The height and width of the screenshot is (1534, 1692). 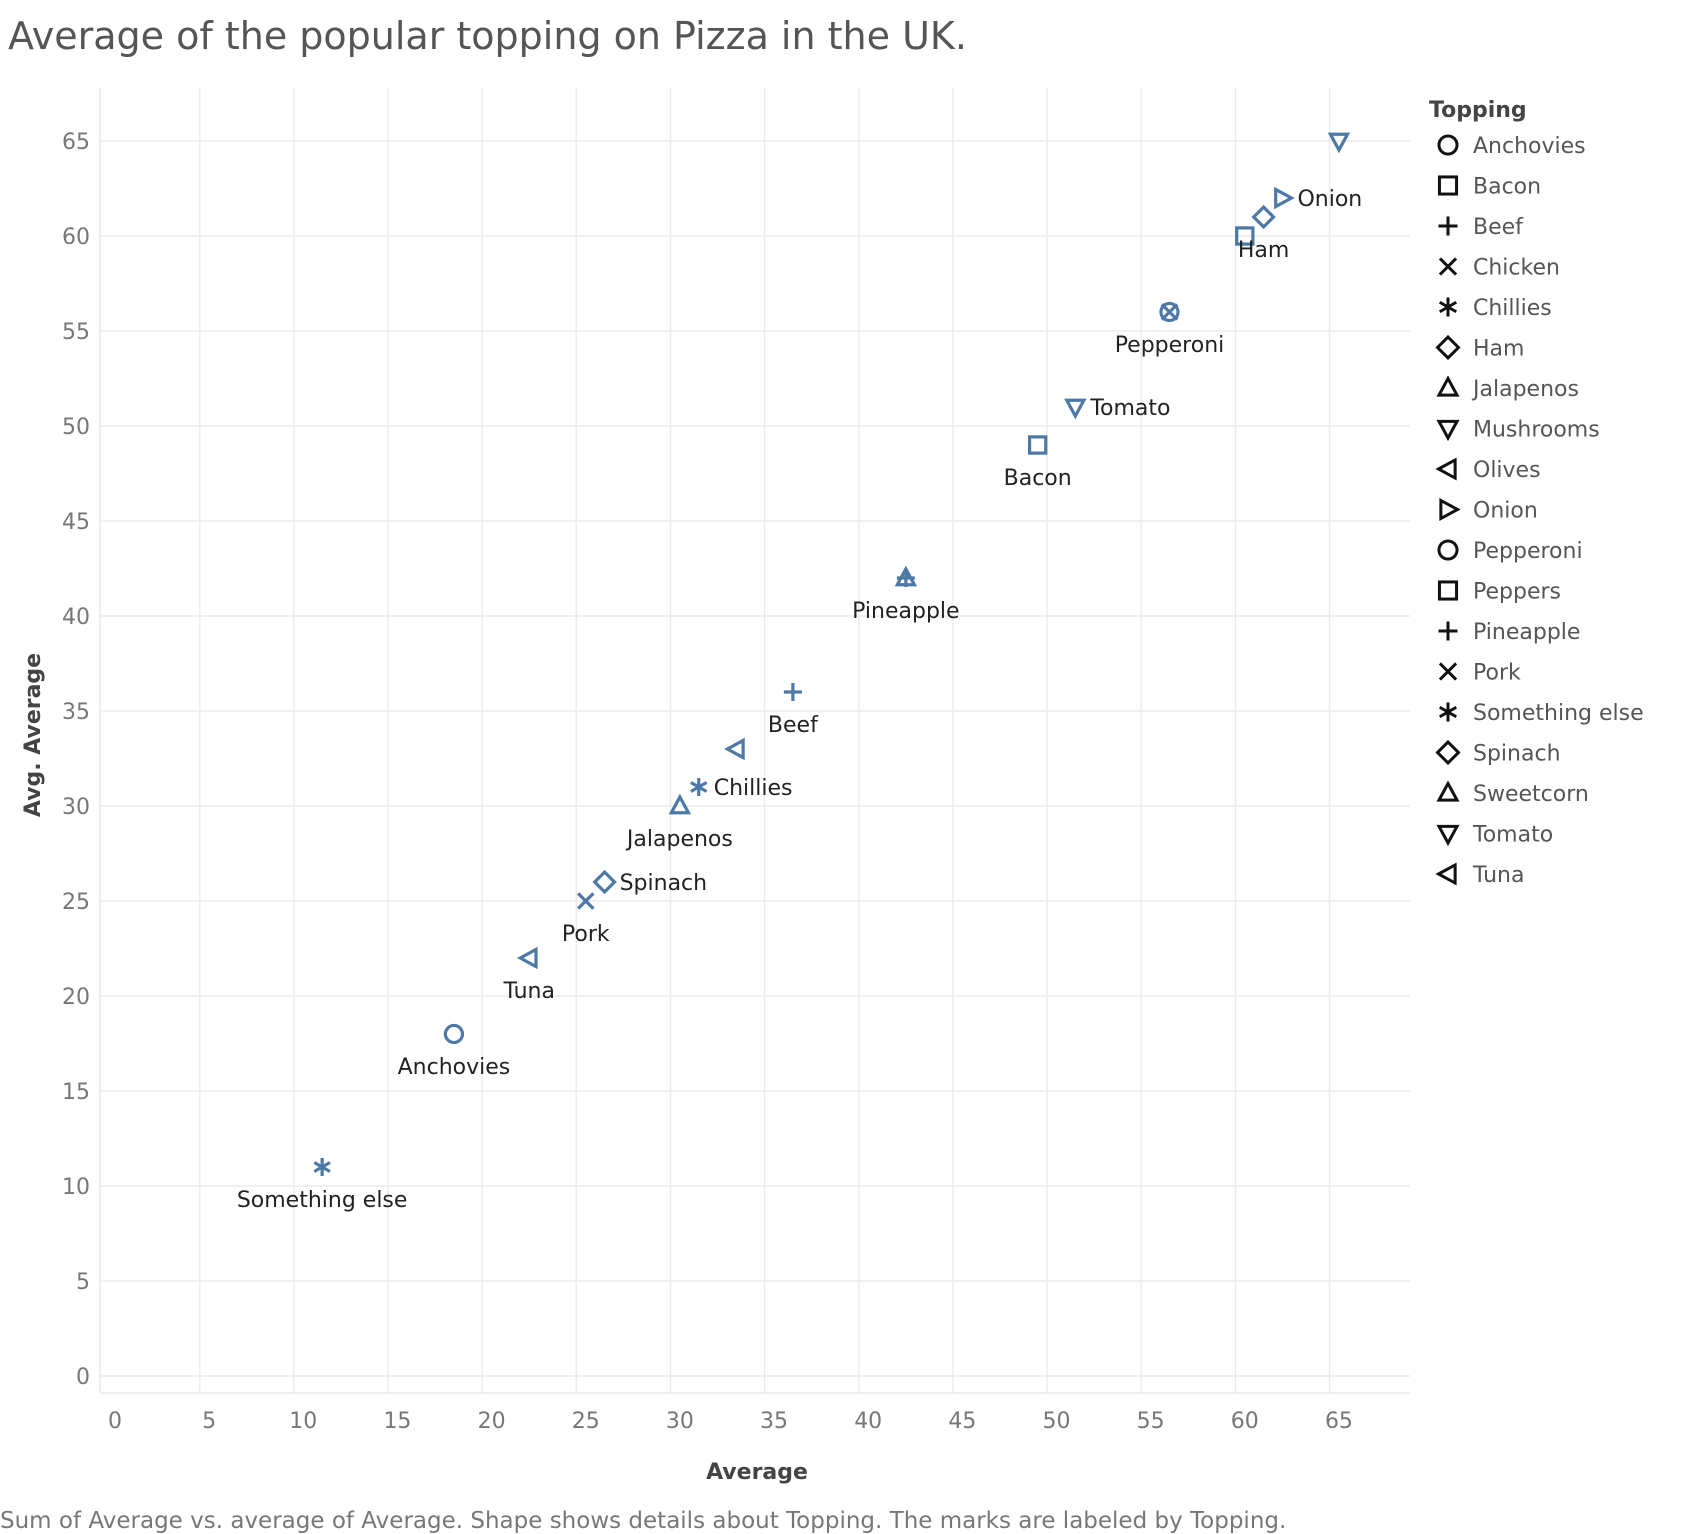 What do you see at coordinates (1498, 349) in the screenshot?
I see `legend-label: Ham` at bounding box center [1498, 349].